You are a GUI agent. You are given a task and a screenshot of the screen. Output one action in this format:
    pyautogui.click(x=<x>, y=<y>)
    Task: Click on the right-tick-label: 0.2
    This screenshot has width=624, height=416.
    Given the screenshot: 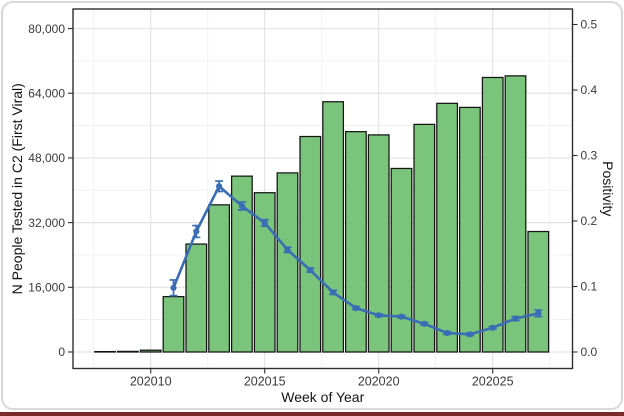 What is the action you would take?
    pyautogui.click(x=589, y=221)
    